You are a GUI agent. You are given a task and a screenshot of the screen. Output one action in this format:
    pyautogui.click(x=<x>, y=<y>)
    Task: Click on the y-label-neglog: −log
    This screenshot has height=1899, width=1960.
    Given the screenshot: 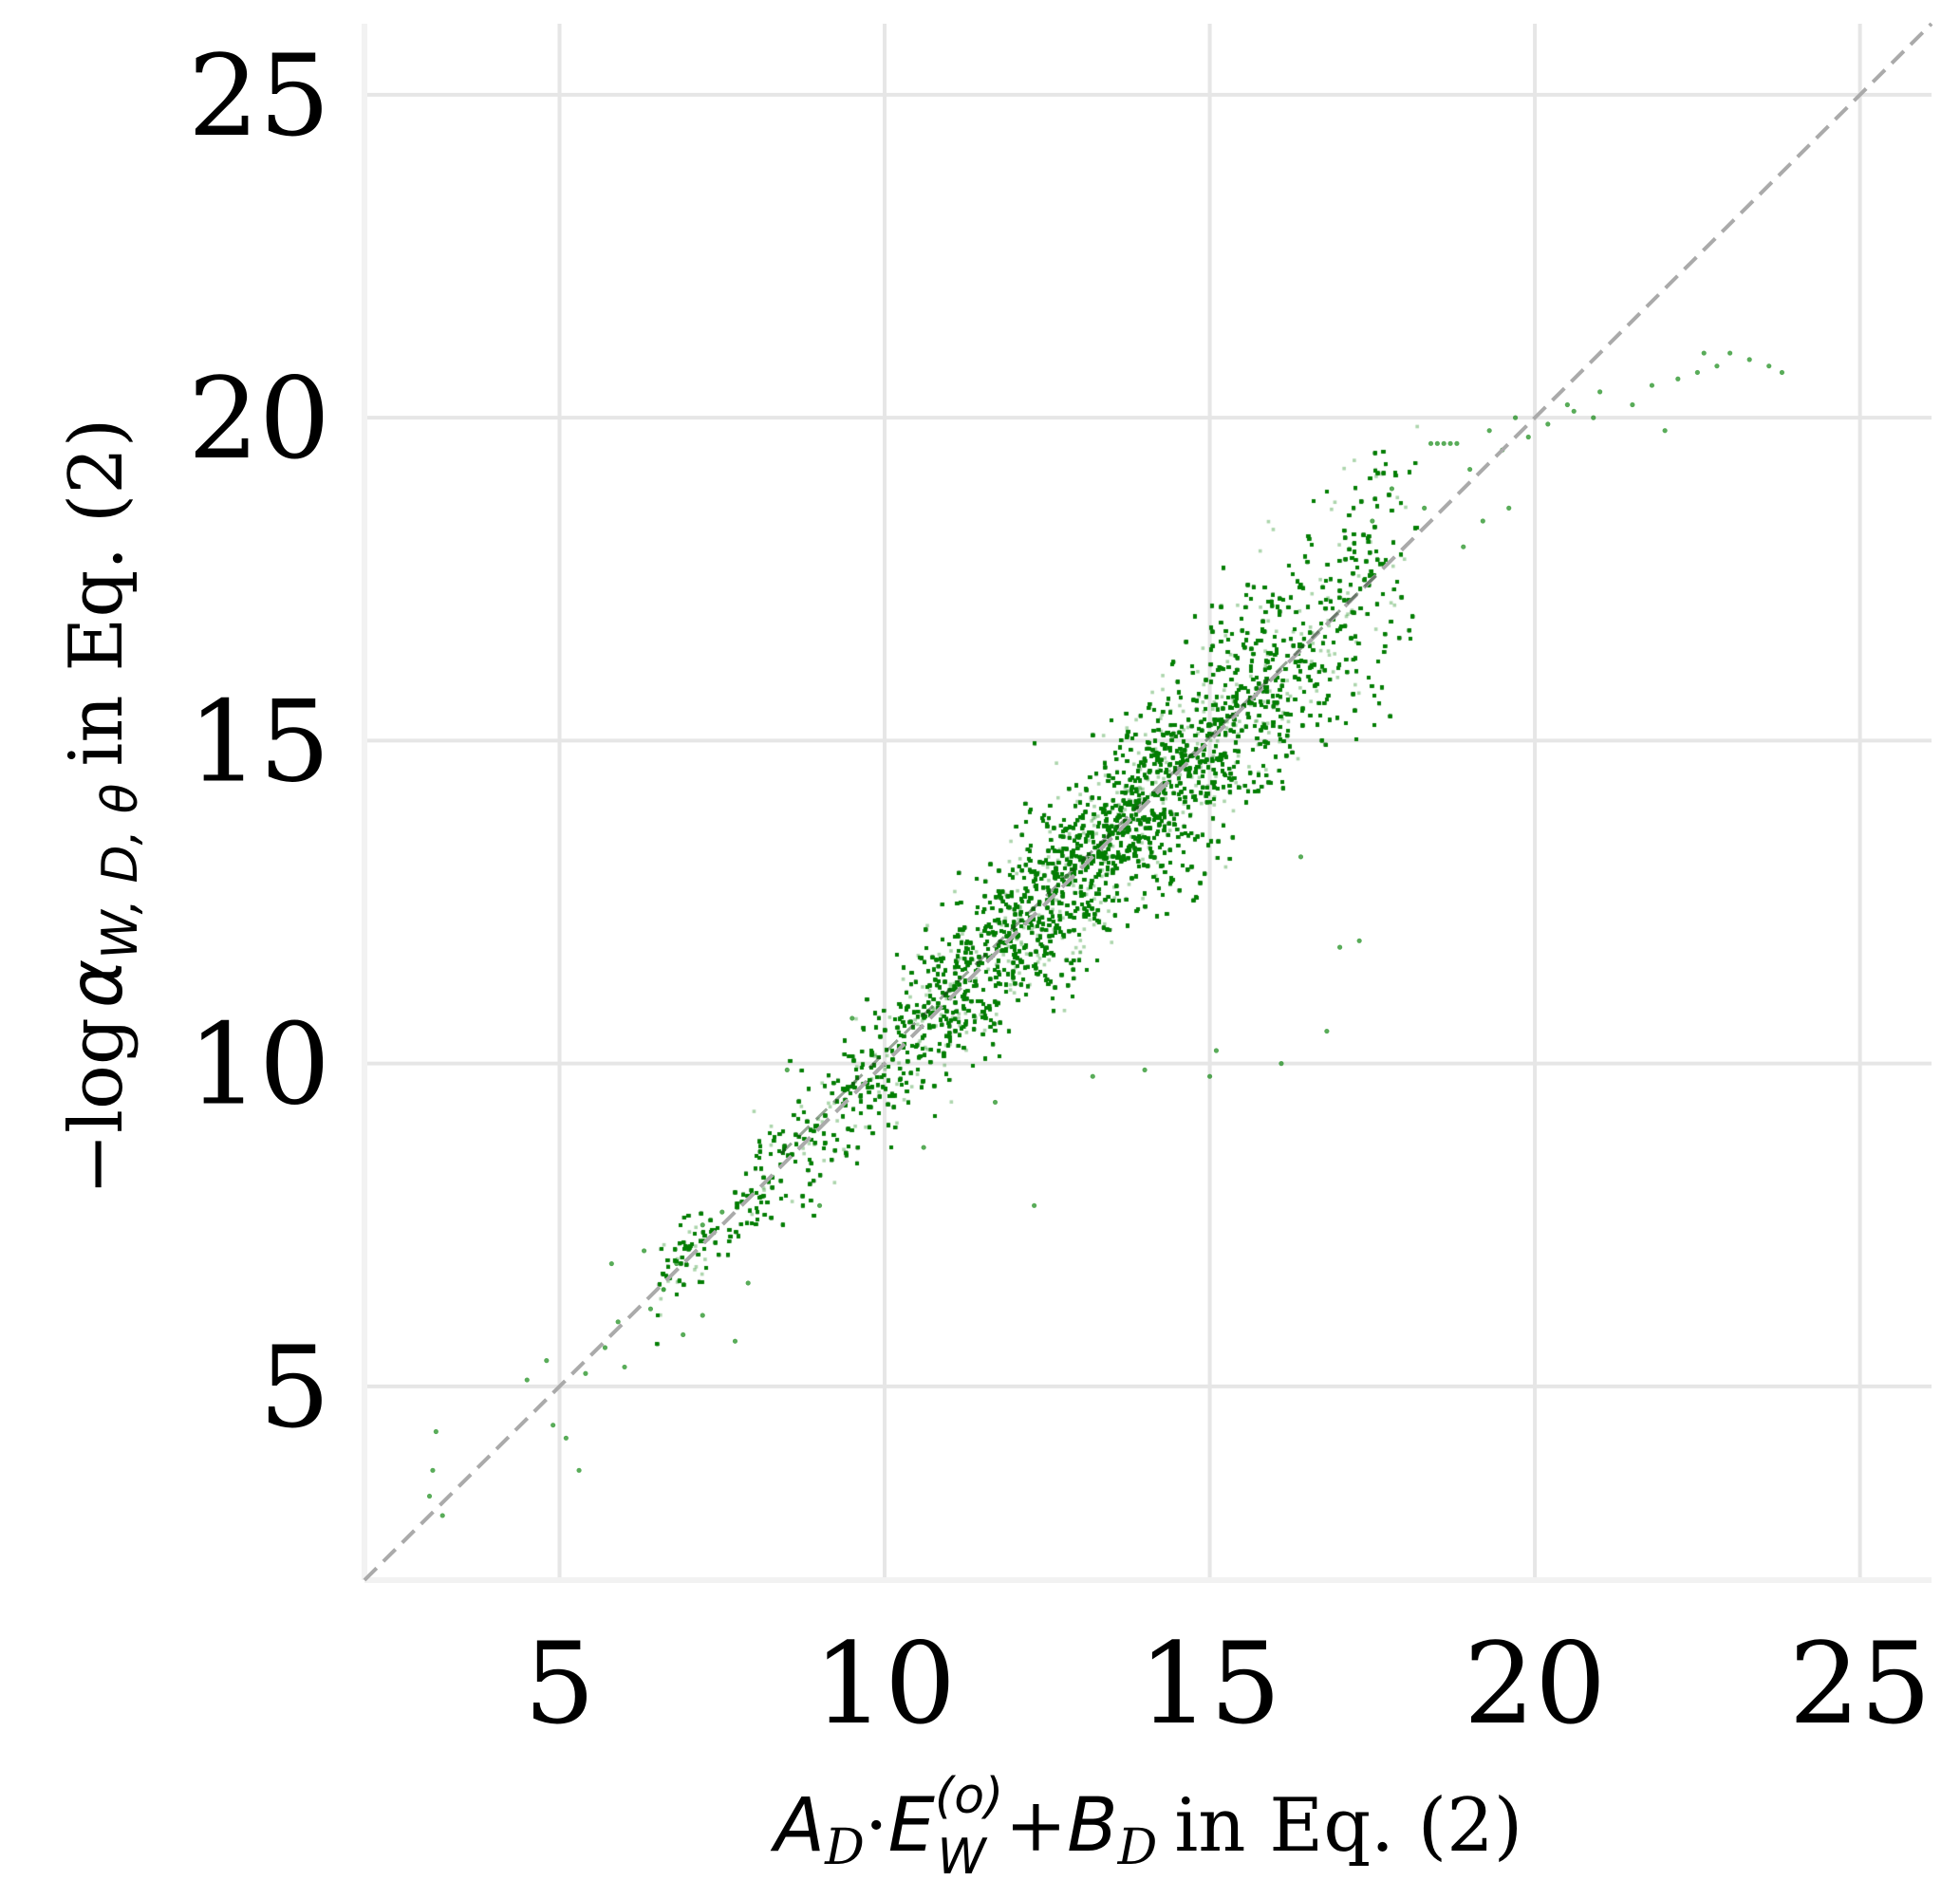 What is the action you would take?
    pyautogui.click(x=97, y=1106)
    